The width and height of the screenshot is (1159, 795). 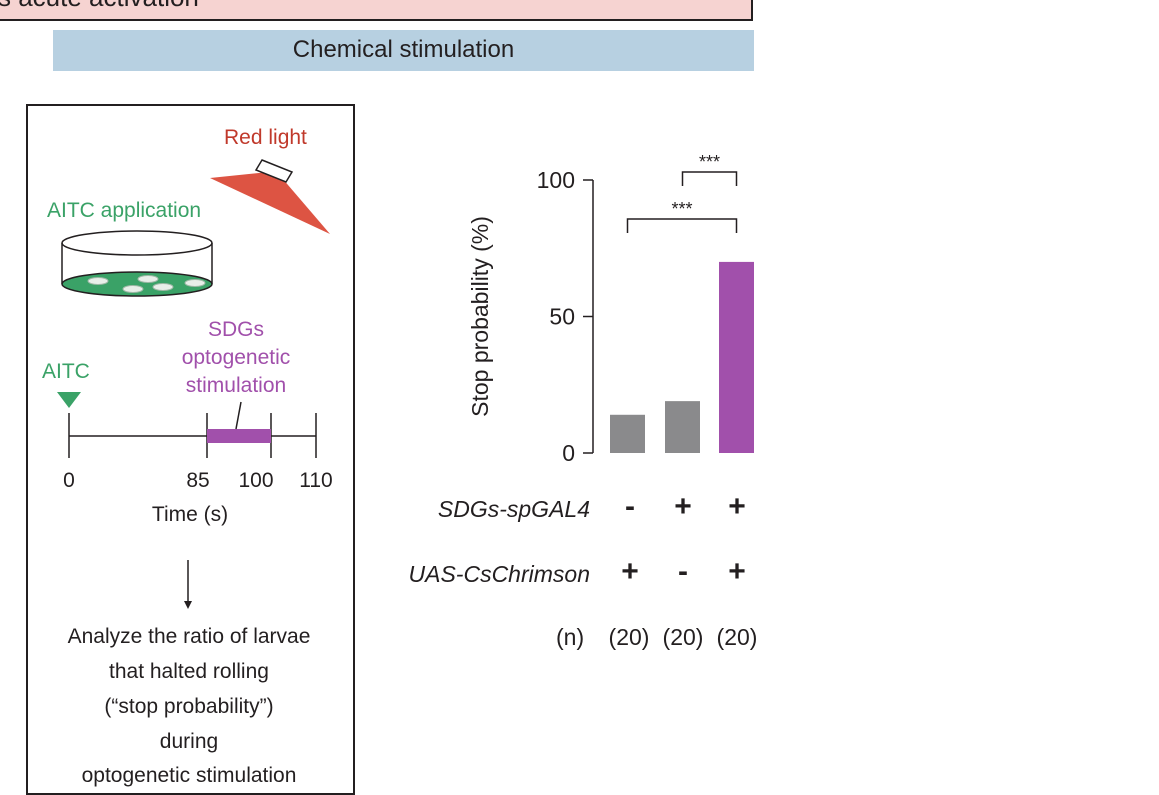 What do you see at coordinates (570, 637) in the screenshot?
I see `n-label: (n)` at bounding box center [570, 637].